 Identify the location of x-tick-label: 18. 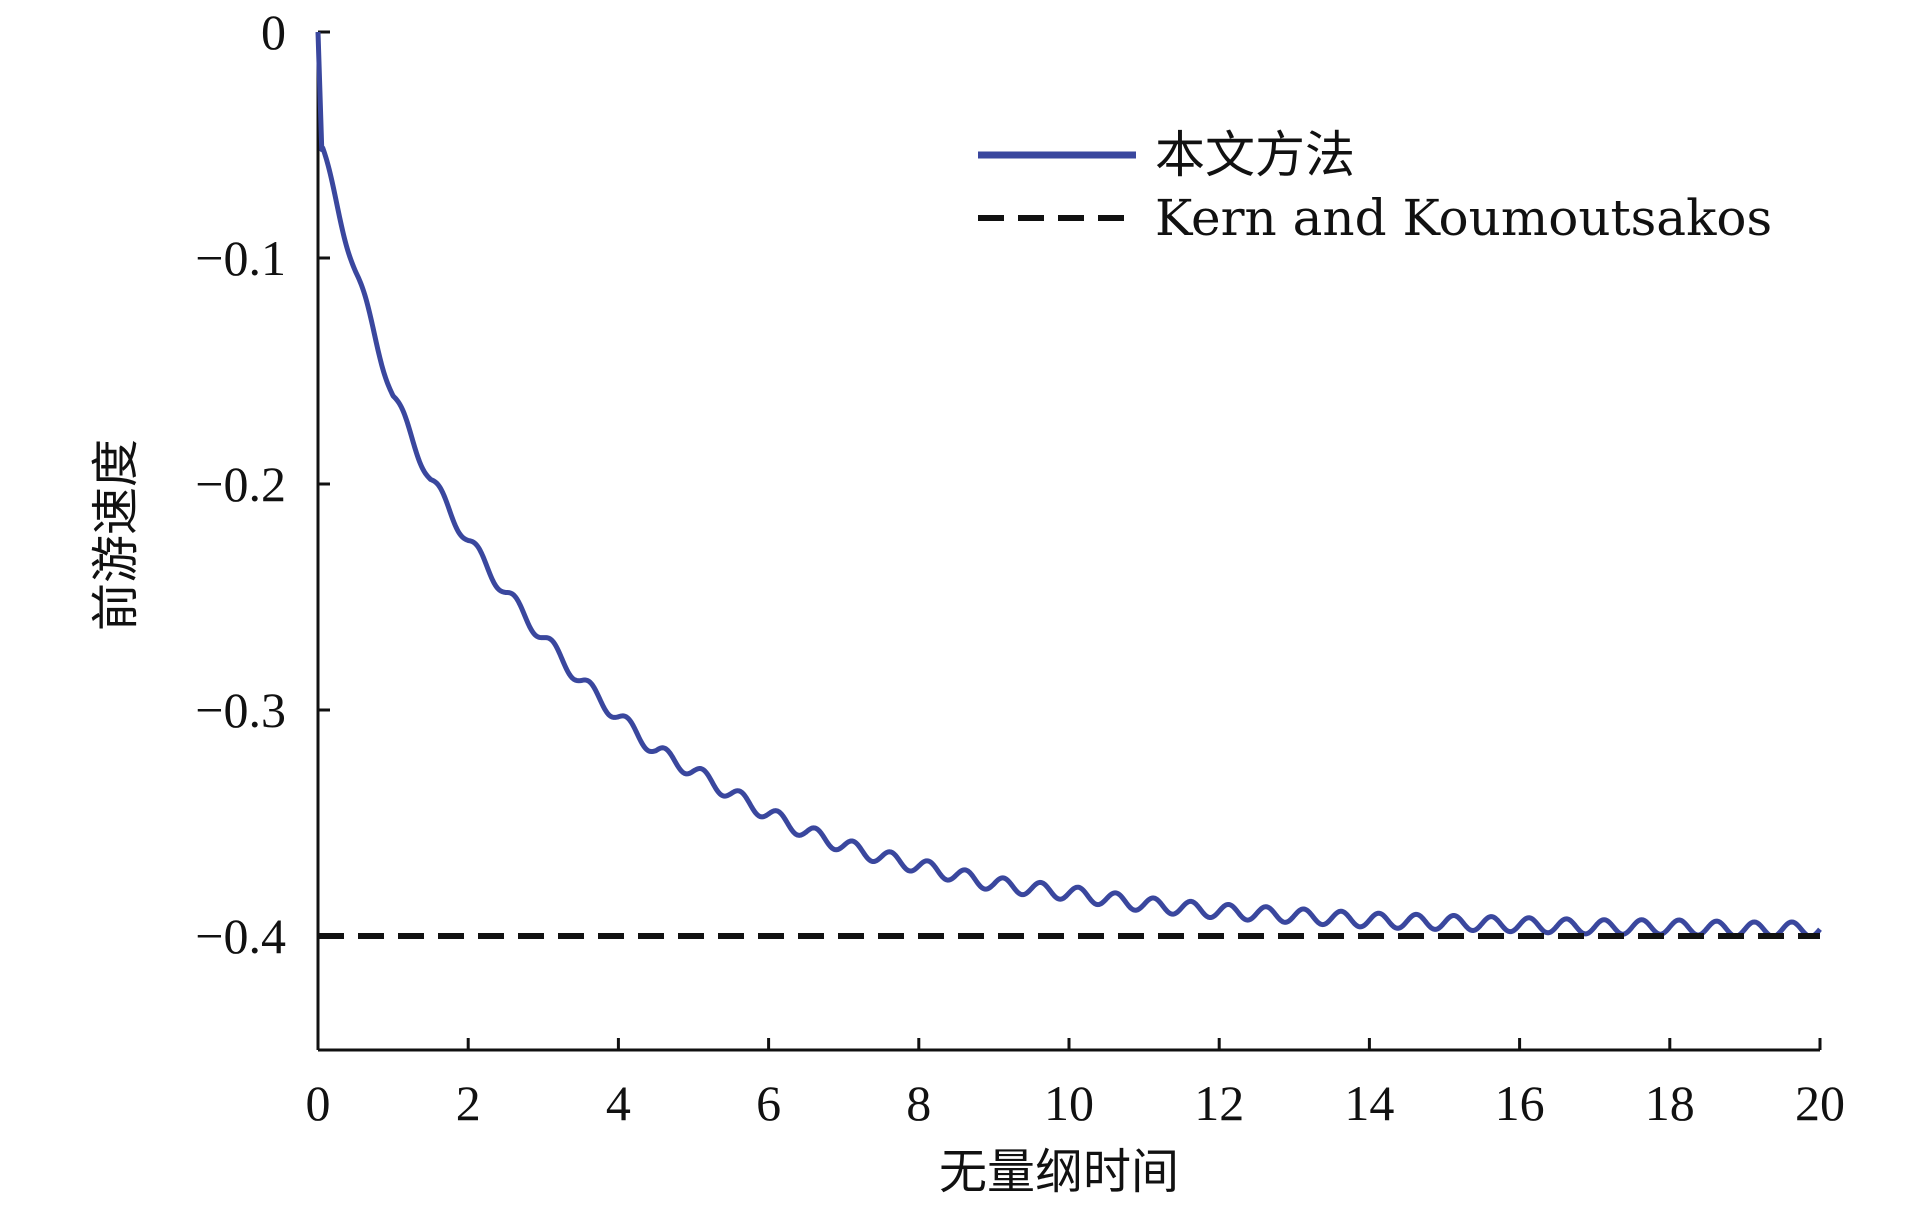
(1670, 1103).